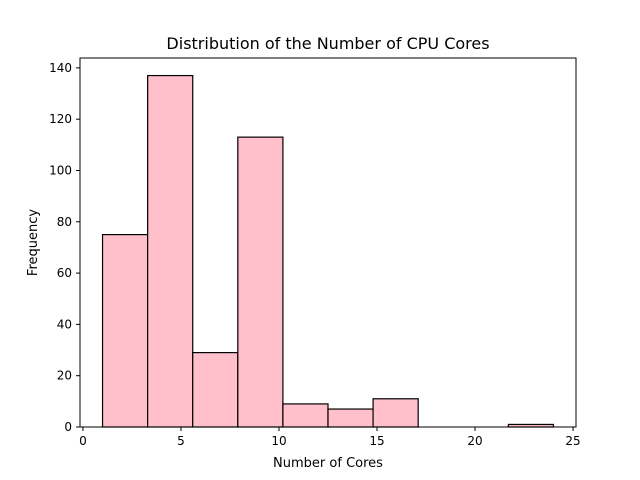  Describe the element at coordinates (64, 222) in the screenshot. I see `y-tick-label: 80` at that location.